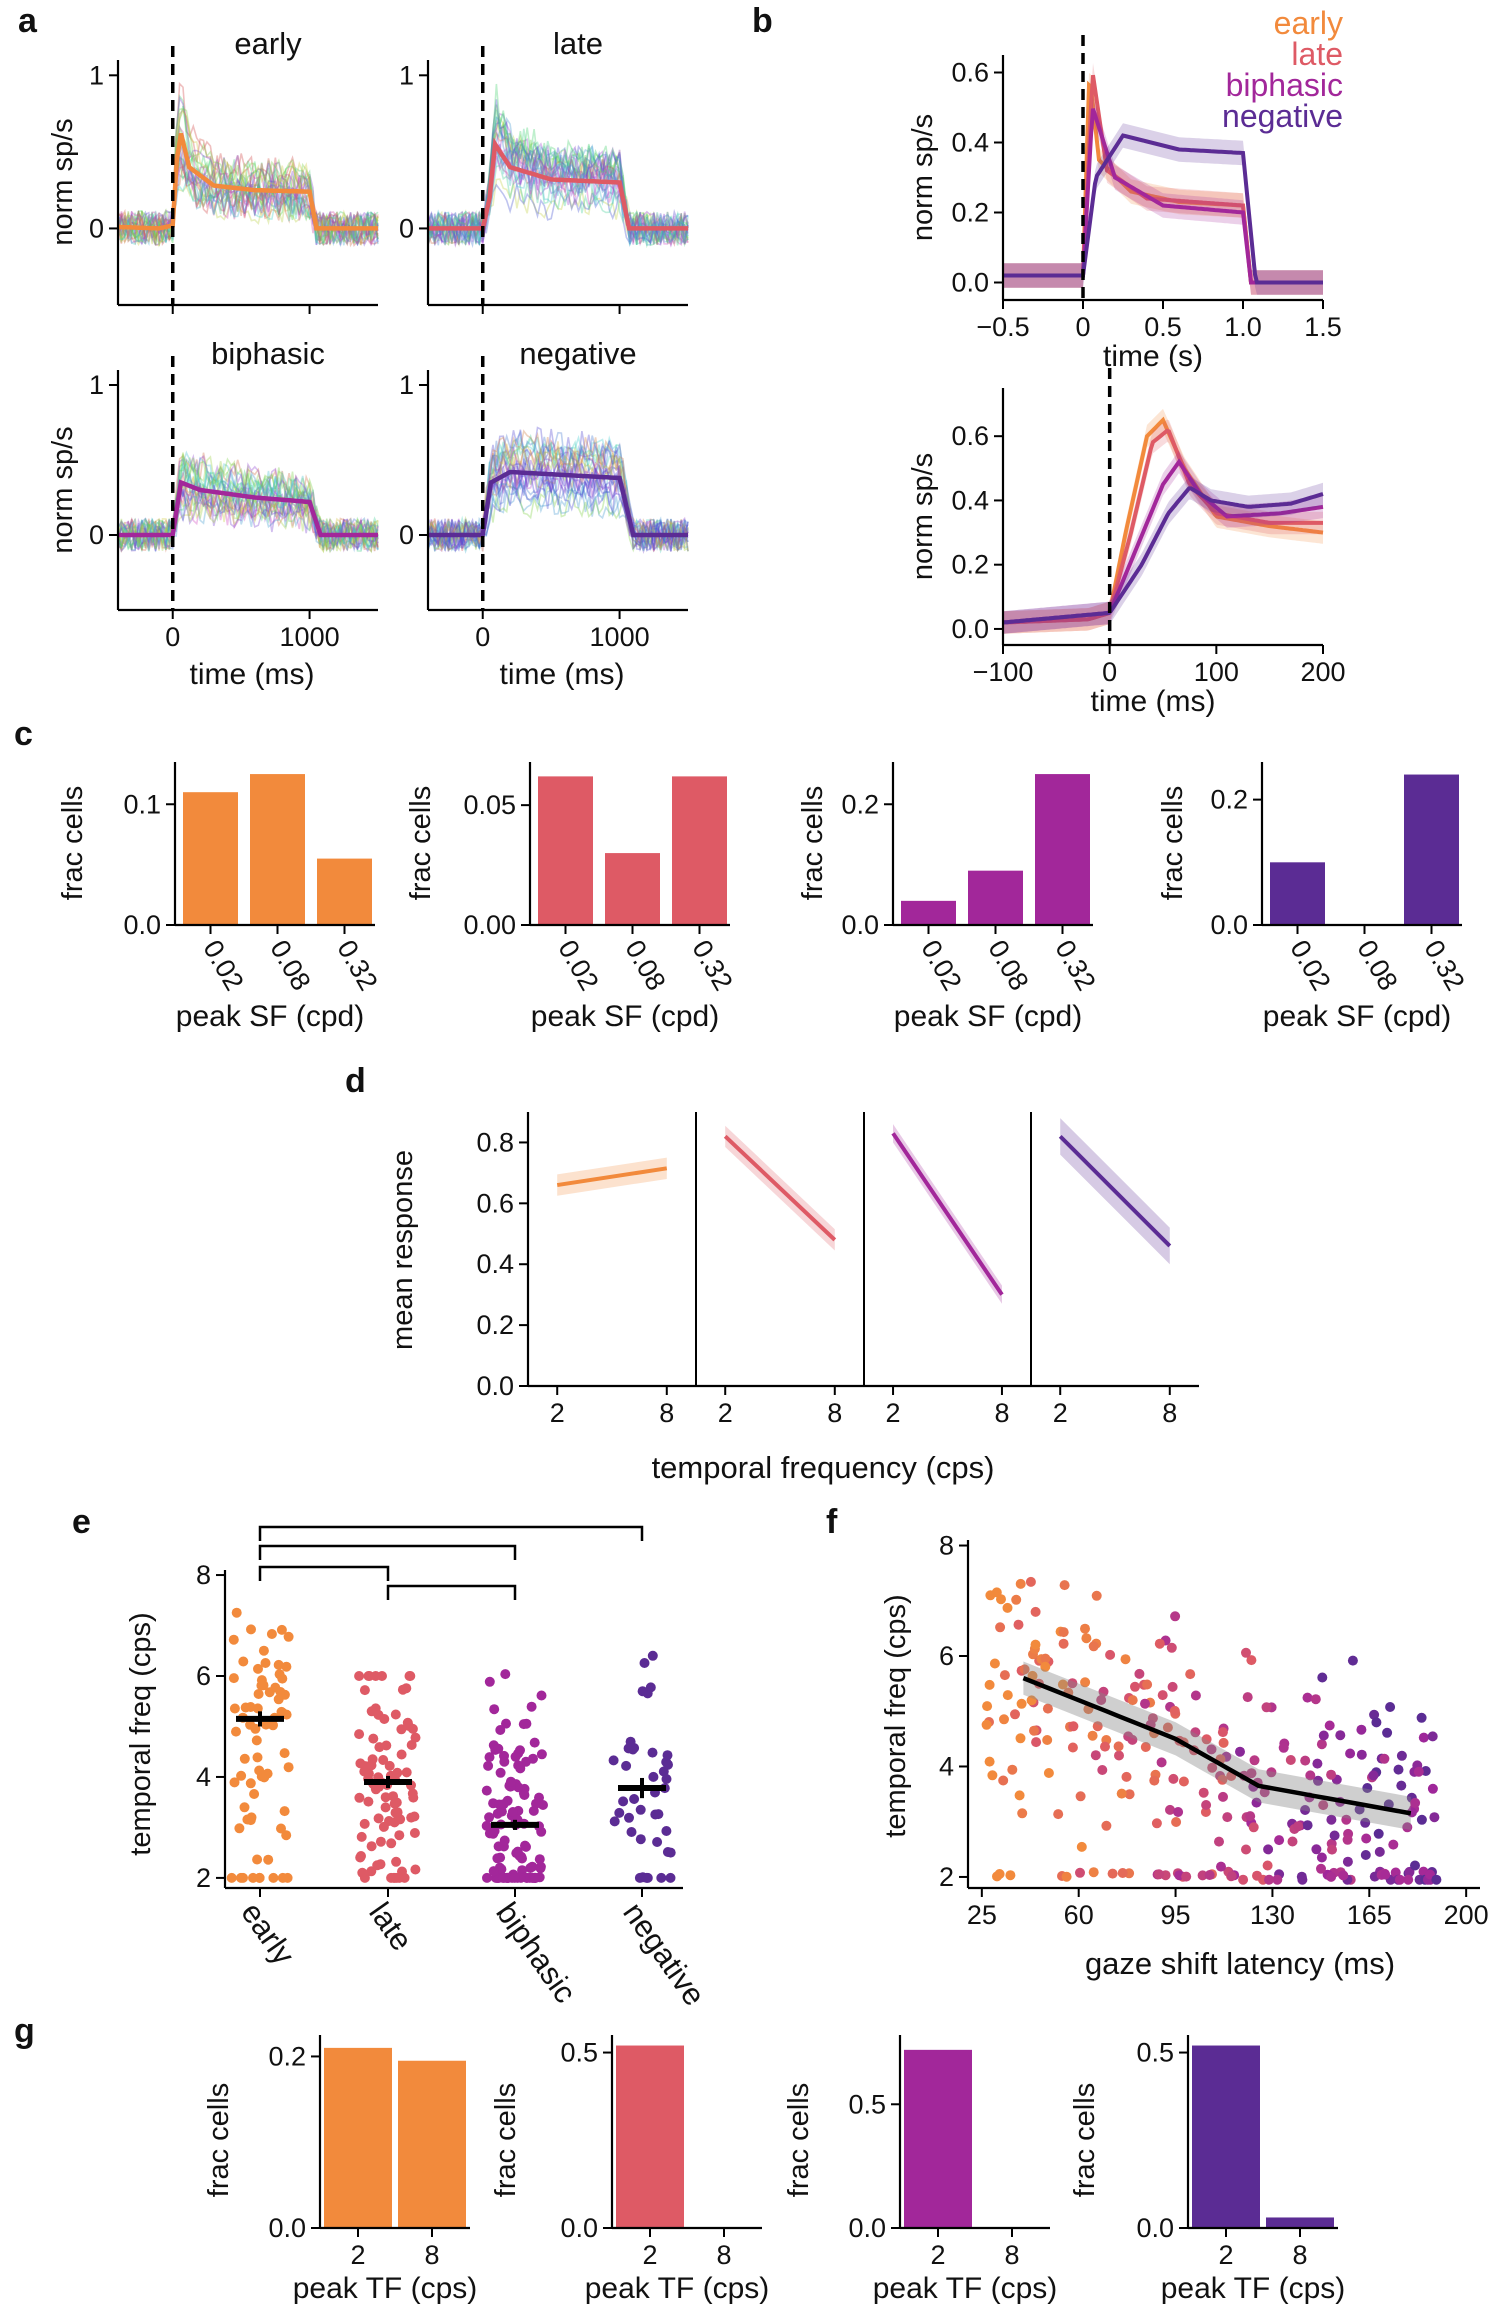 The height and width of the screenshot is (2308, 1500). Describe the element at coordinates (1079, 1915) in the screenshot. I see `panel-f-xtick-label: 60` at that location.